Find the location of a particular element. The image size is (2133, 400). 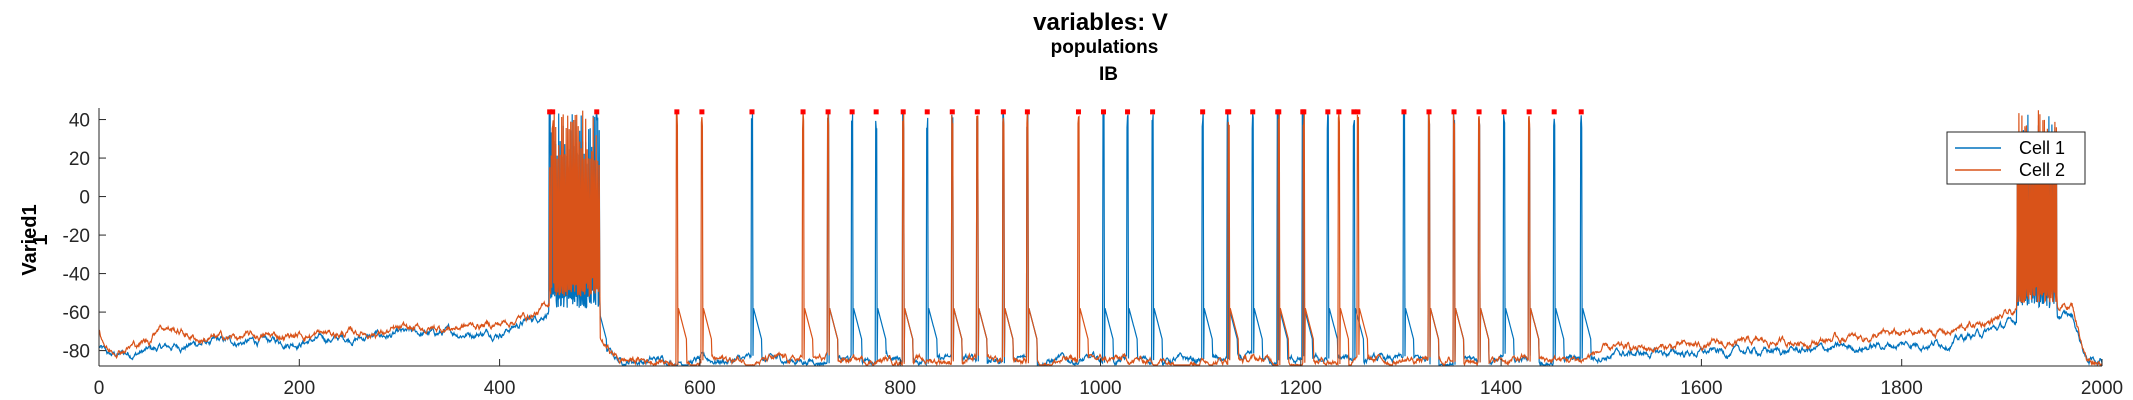

x-tick-label: 1400 is located at coordinates (1501, 388).